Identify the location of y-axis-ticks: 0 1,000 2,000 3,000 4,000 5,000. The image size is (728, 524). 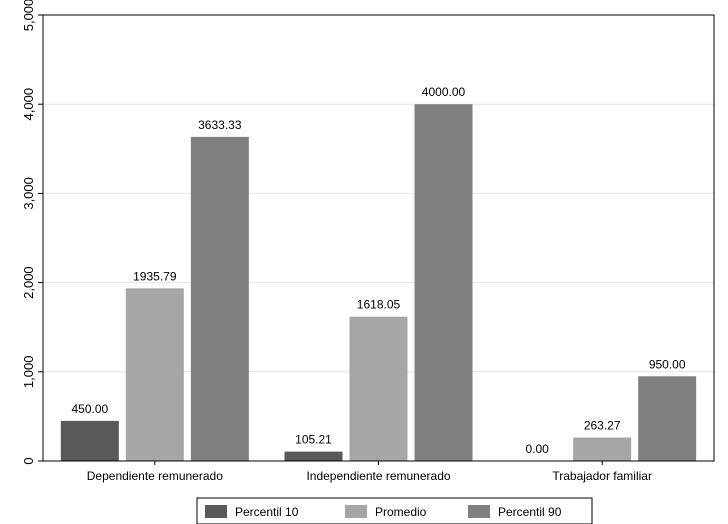
(32, 232).